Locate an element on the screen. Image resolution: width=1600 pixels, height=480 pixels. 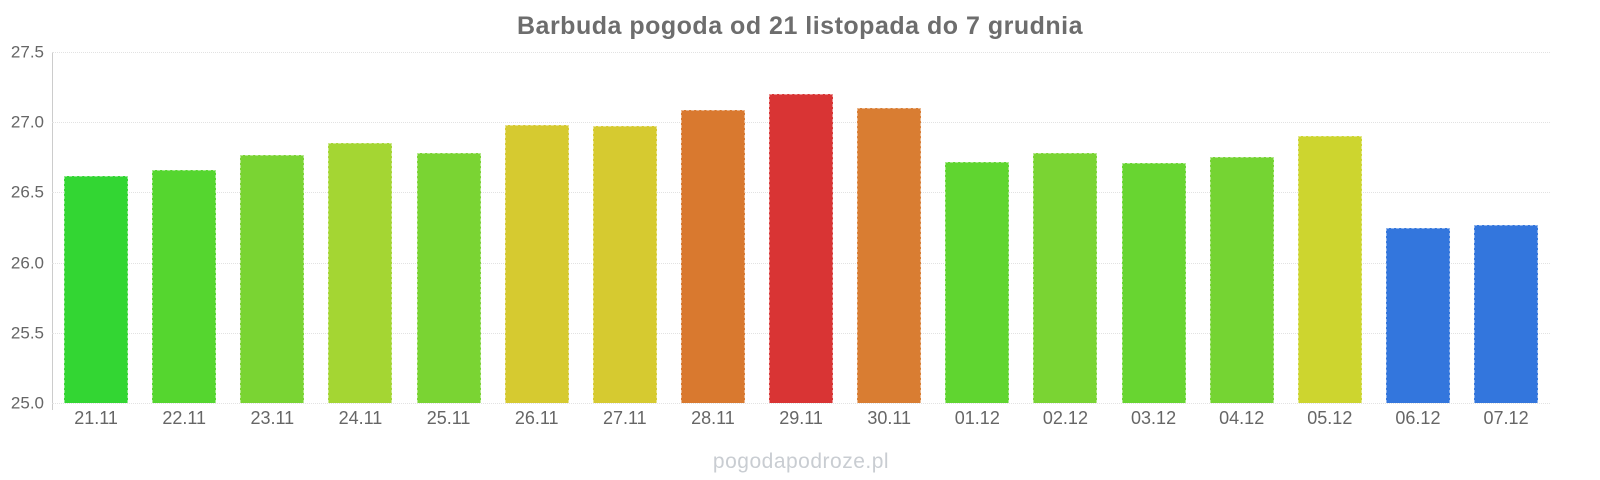
bar-slot-07.12 is located at coordinates (1506, 227).